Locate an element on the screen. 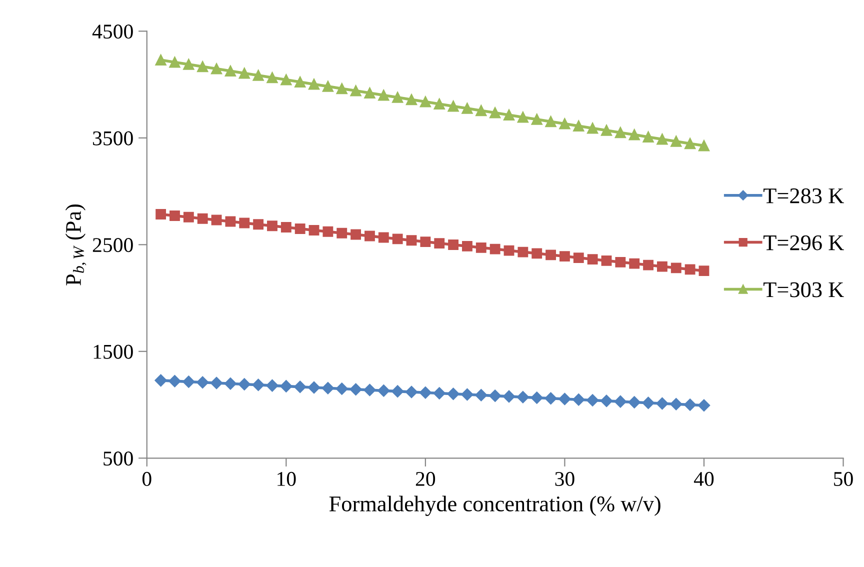 The width and height of the screenshot is (864, 567). y-axis-title: P$_{b,W}$ (Pa) is located at coordinates (75, 245).